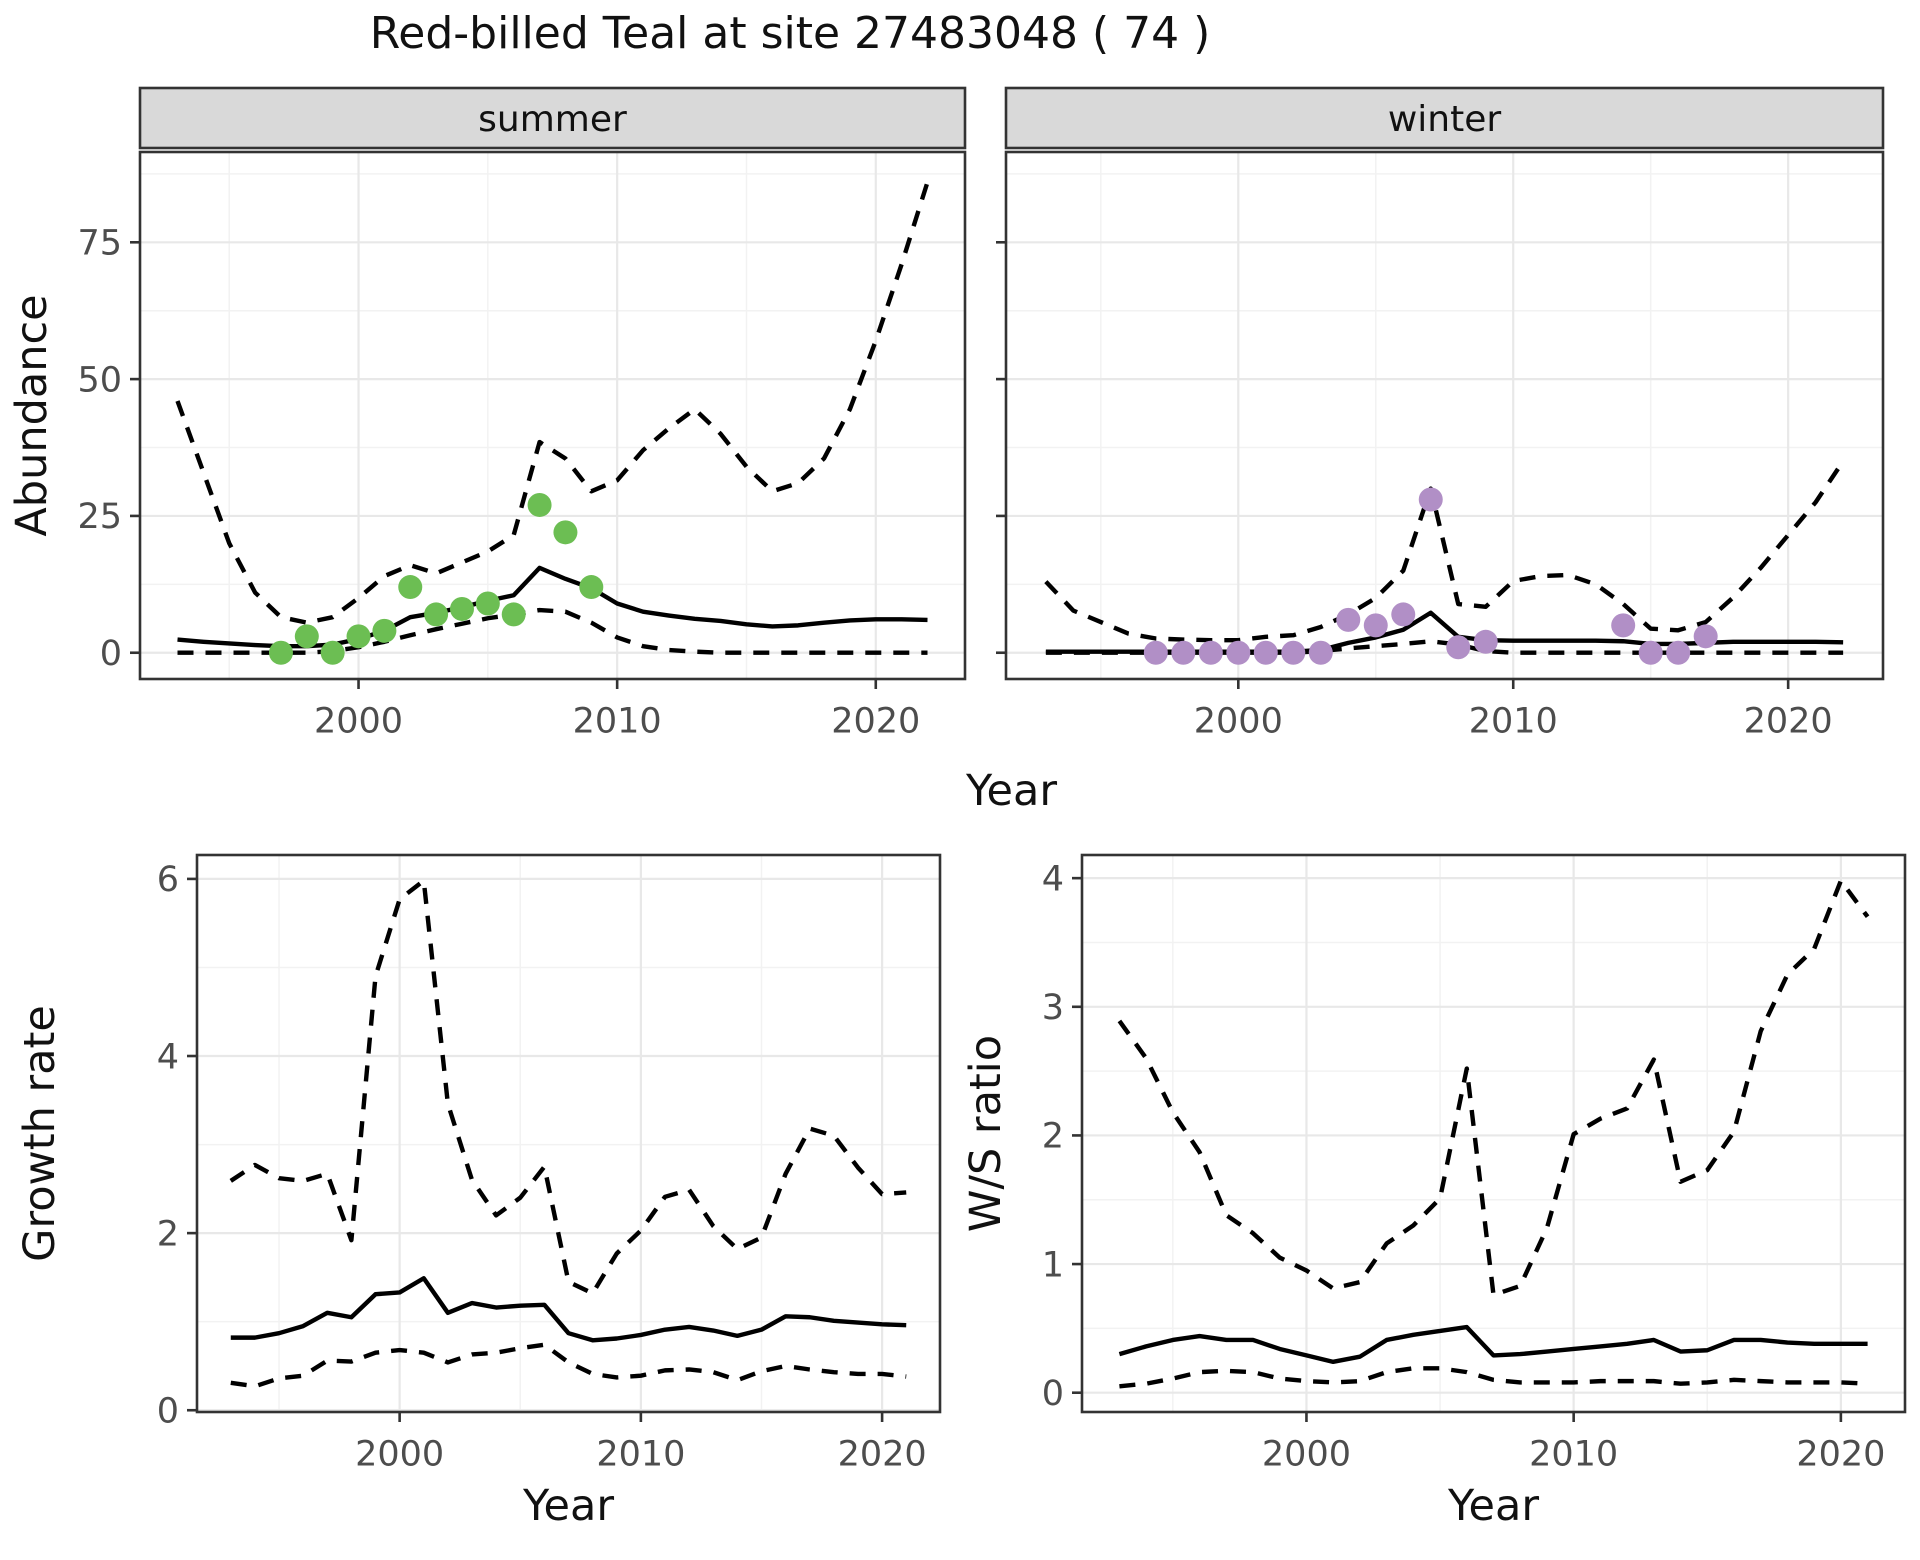 This screenshot has width=1920, height=1560. What do you see at coordinates (1053, 1008) in the screenshot?
I see `y-tick-label: 3` at bounding box center [1053, 1008].